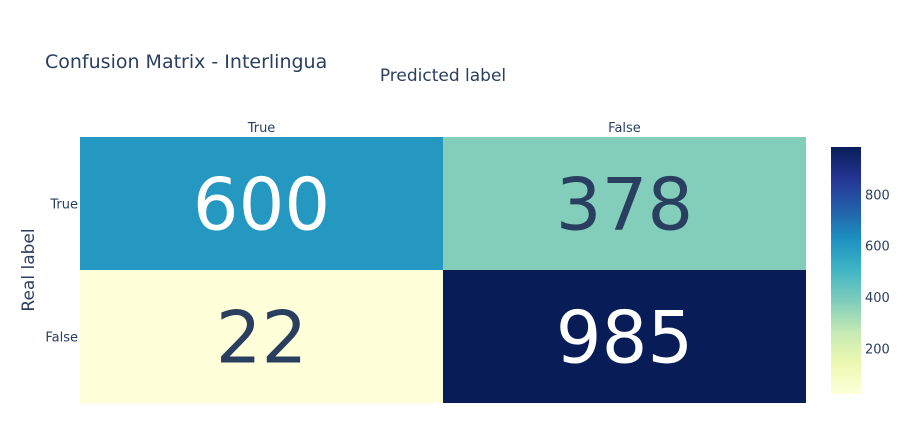 The image size is (907, 441). Describe the element at coordinates (877, 349) in the screenshot. I see `colorbar-tick-label: 200` at that location.